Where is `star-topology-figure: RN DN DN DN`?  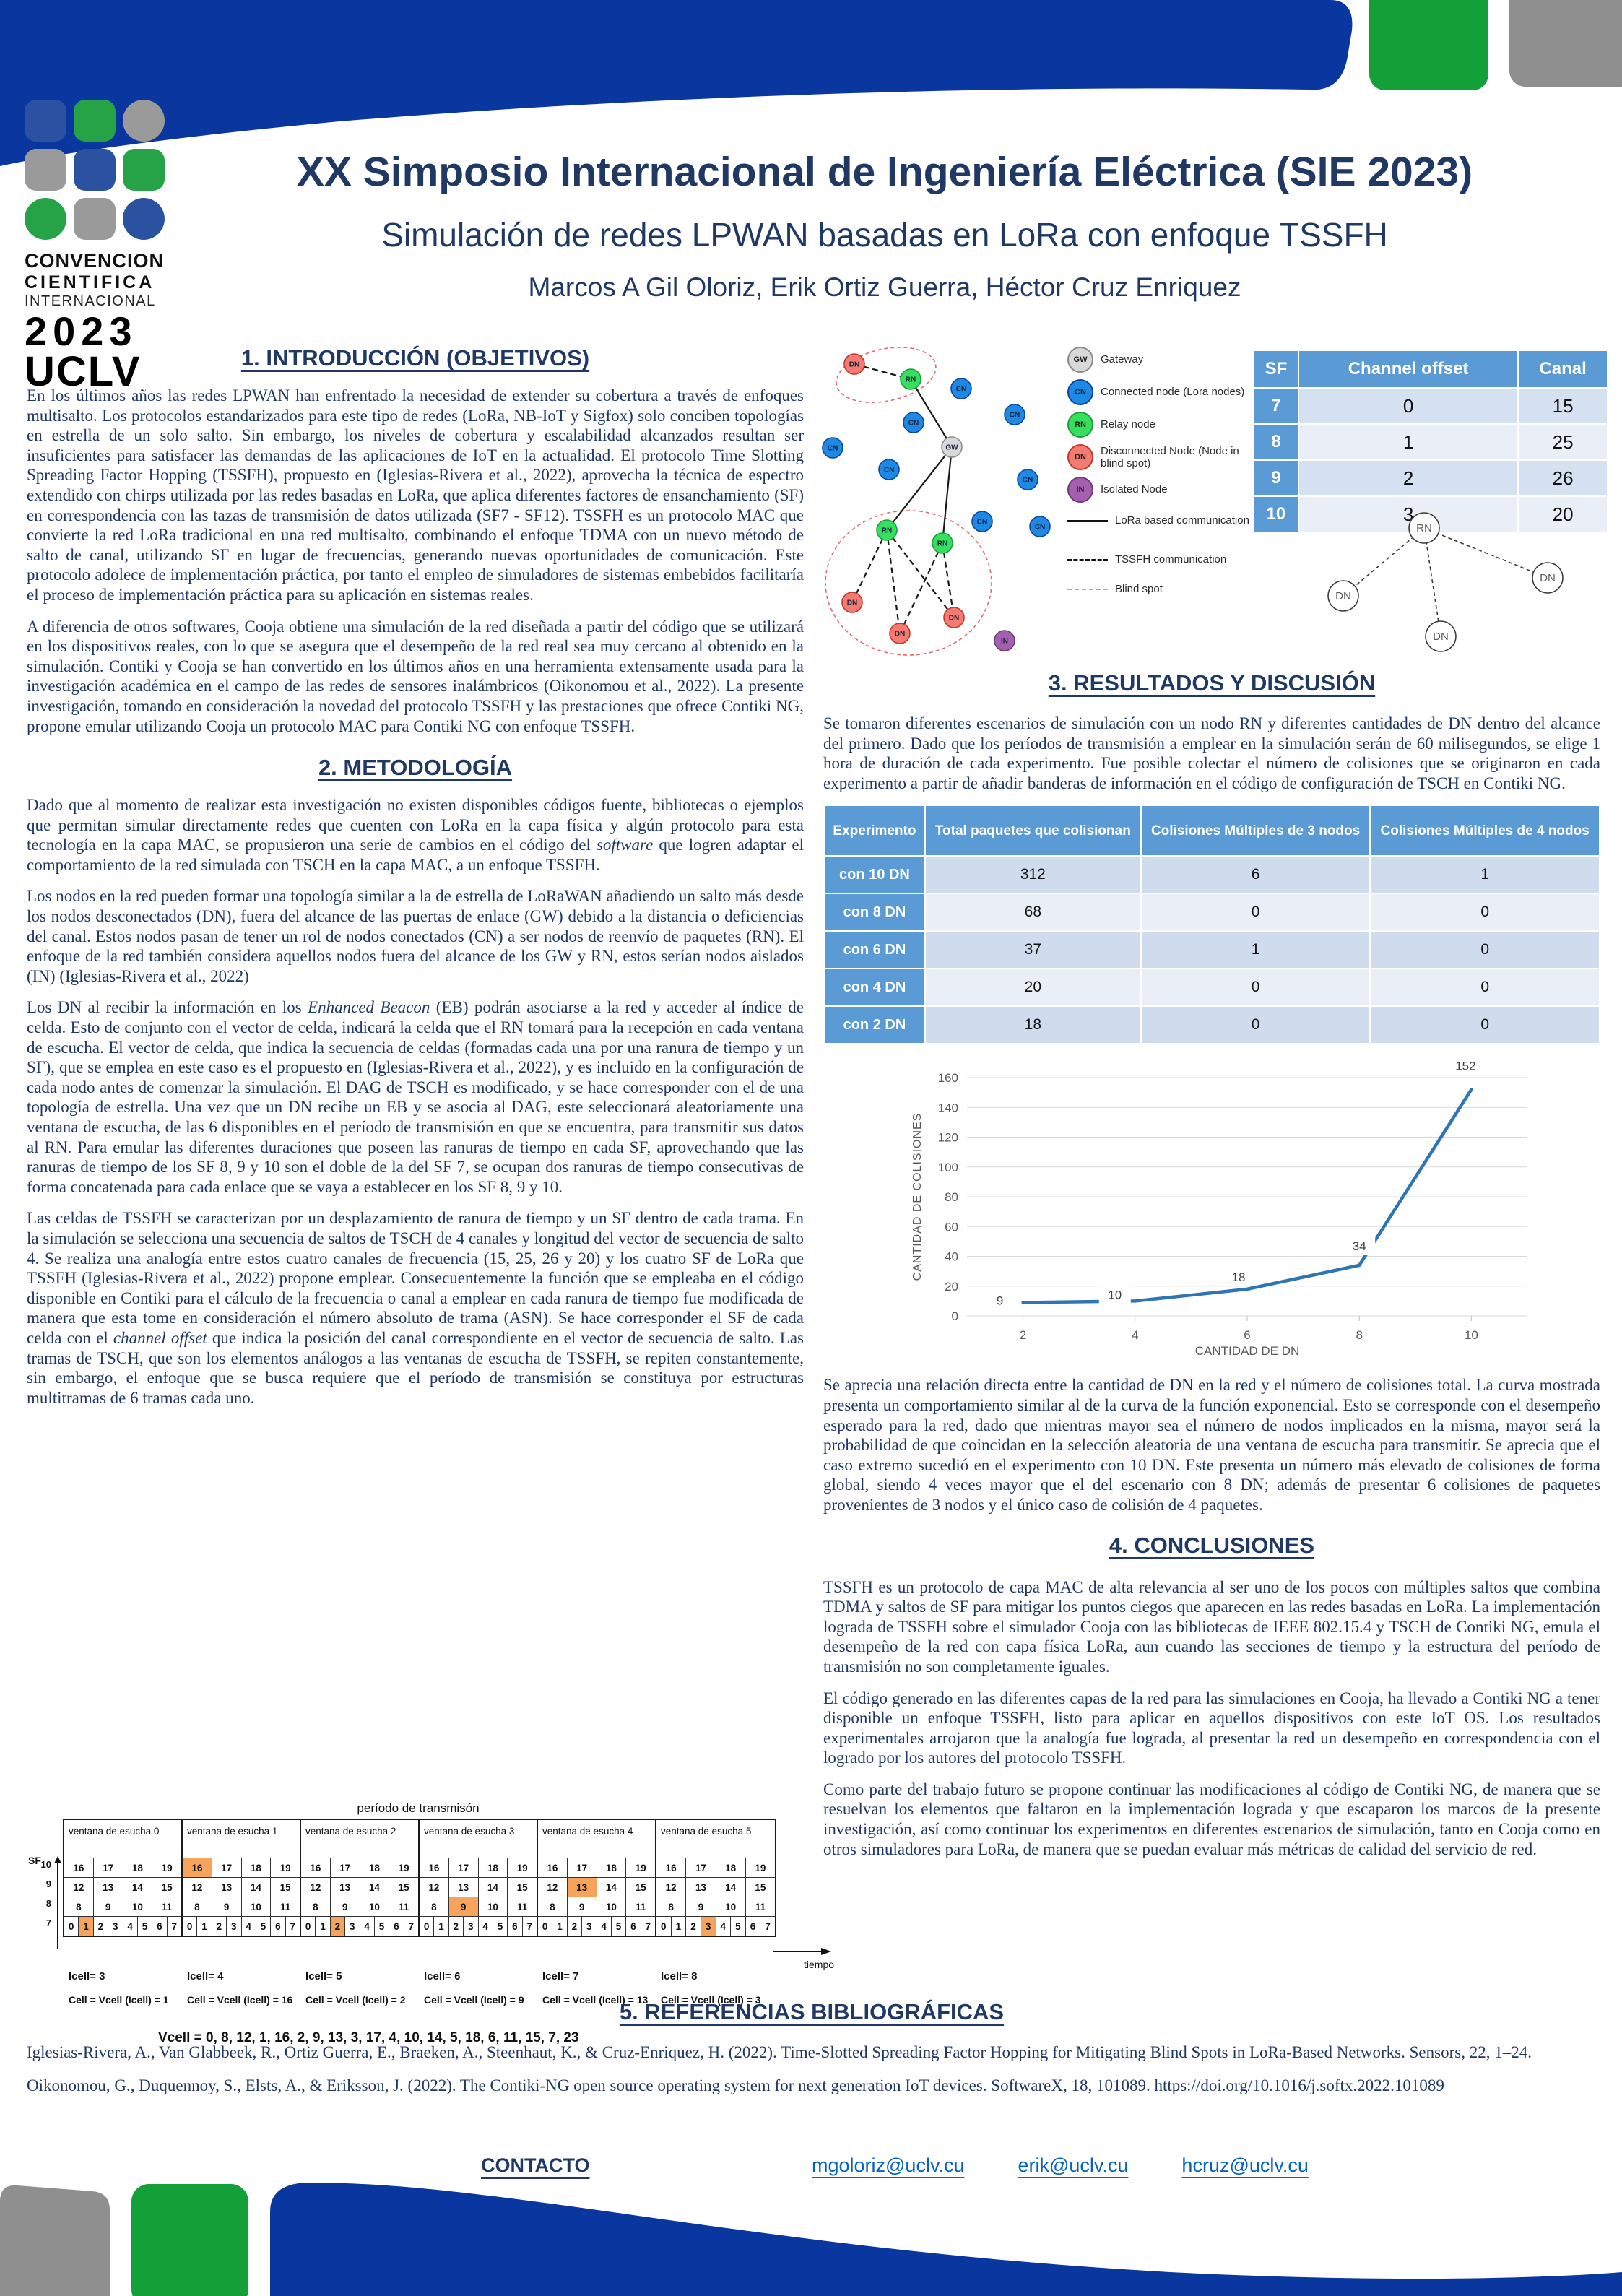 star-topology-figure: RN DN DN DN is located at coordinates (1459, 580).